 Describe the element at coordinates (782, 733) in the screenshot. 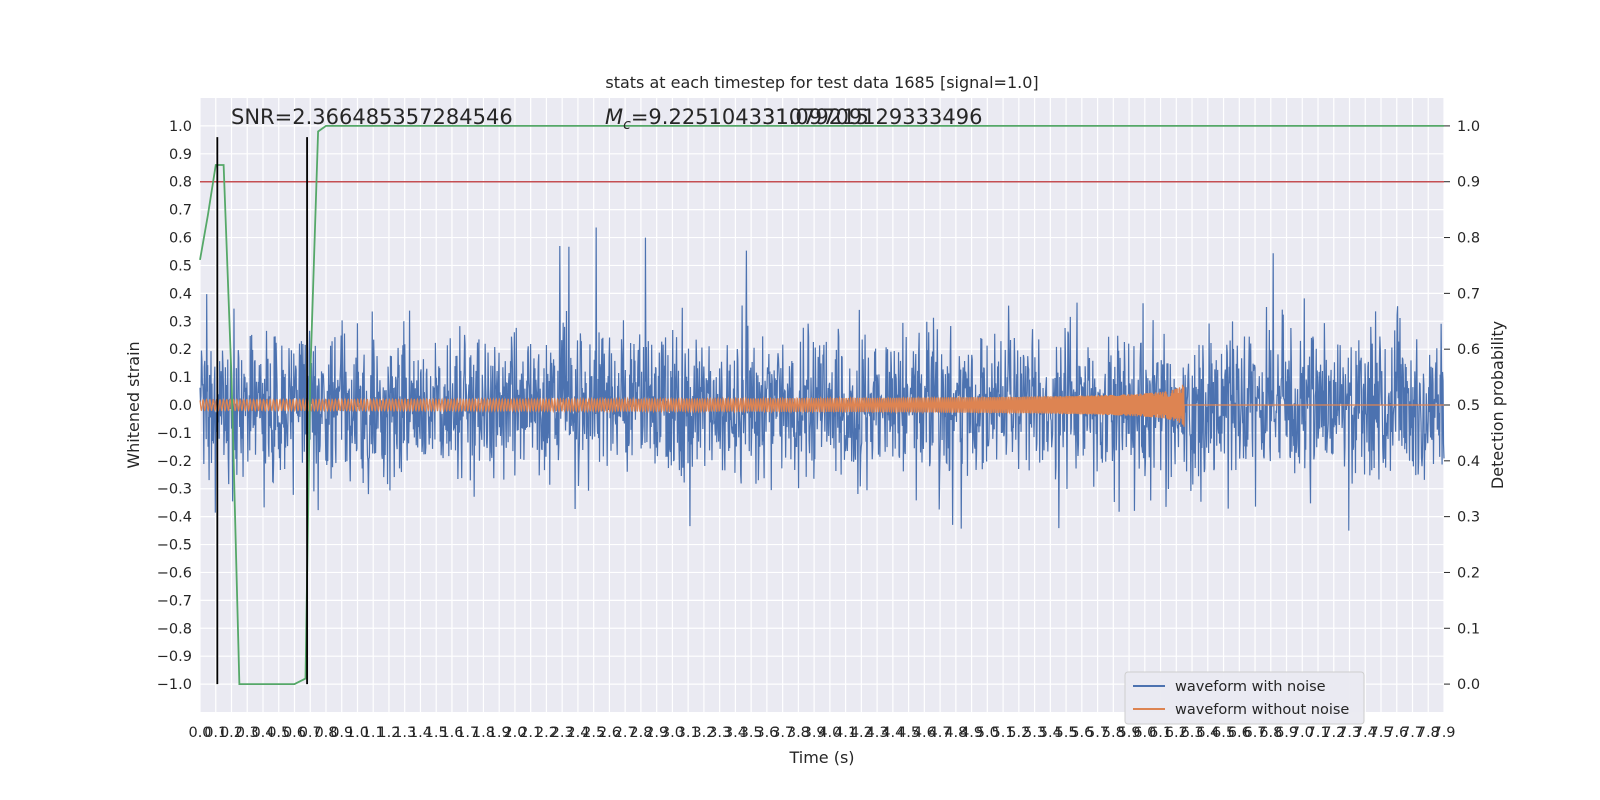

I see `x-tick-label: 3.7` at that location.